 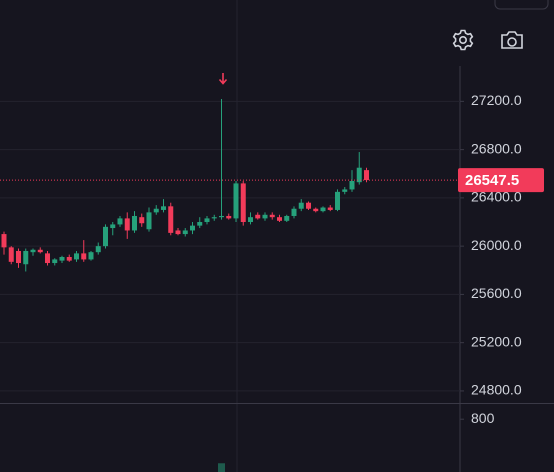 I want to click on y-tick-label: 27200.0, so click(x=496, y=100).